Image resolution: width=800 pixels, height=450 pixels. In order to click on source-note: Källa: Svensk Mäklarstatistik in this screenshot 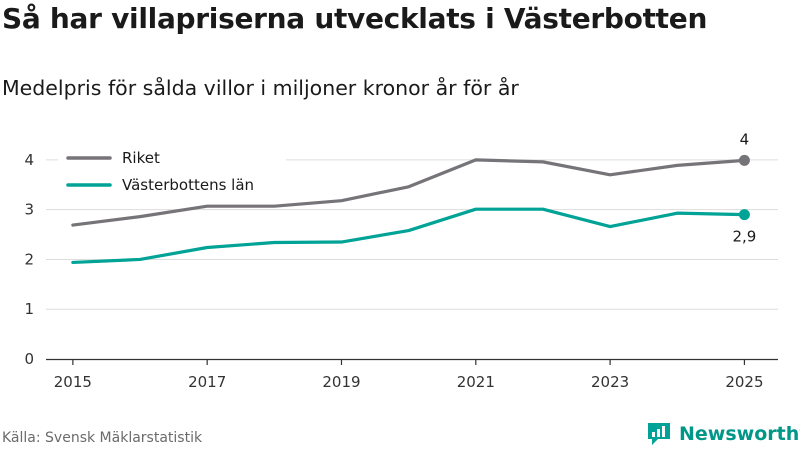, I will do `click(102, 438)`.